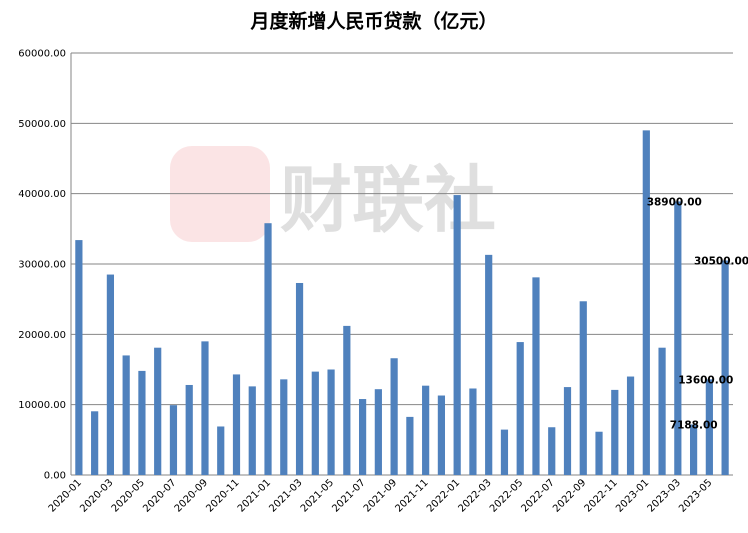  Describe the element at coordinates (42, 54) in the screenshot. I see `y-tick-label: 60000.00` at that location.